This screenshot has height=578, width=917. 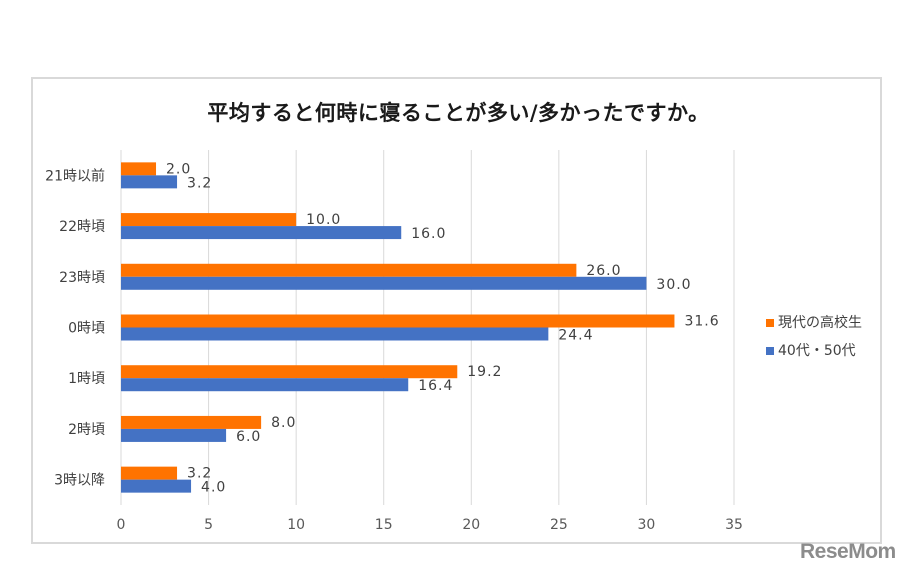 What do you see at coordinates (848, 551) in the screenshot?
I see `resemom-logo: ReseMom` at bounding box center [848, 551].